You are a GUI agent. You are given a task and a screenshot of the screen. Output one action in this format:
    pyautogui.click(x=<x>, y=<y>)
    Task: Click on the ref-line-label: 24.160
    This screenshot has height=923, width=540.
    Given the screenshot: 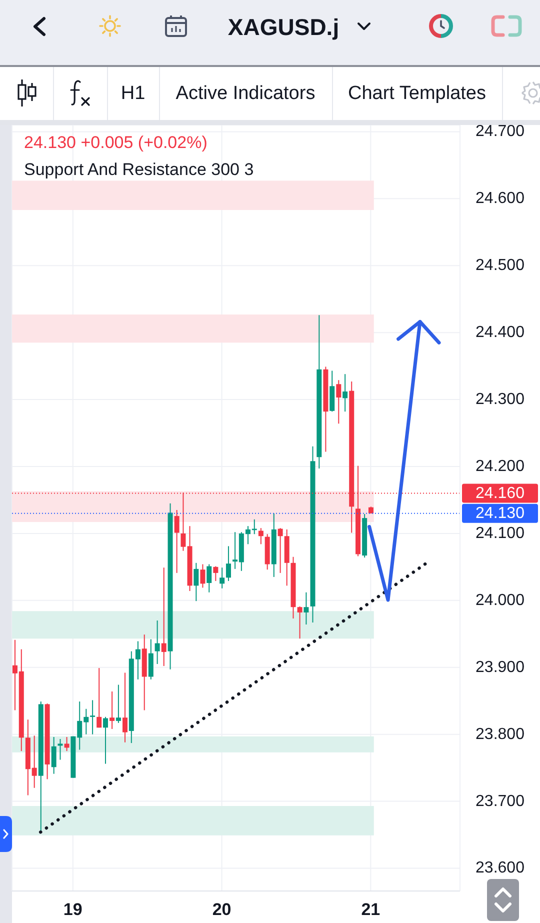 What is the action you would take?
    pyautogui.click(x=500, y=493)
    